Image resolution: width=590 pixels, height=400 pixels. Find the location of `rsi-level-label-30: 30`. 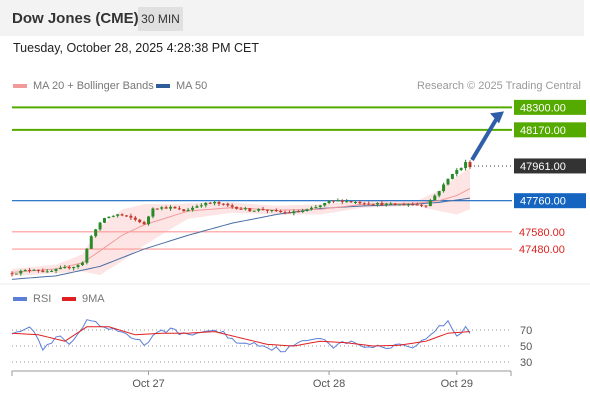

rsi-level-label-30: 30 is located at coordinates (526, 363).